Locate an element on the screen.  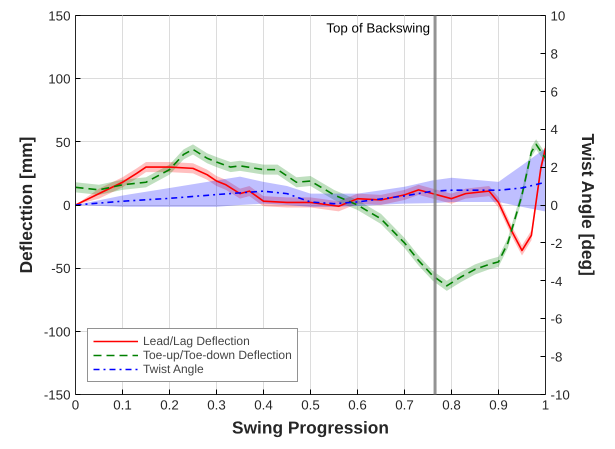
y2-tick-label: 10 is located at coordinates (558, 16).